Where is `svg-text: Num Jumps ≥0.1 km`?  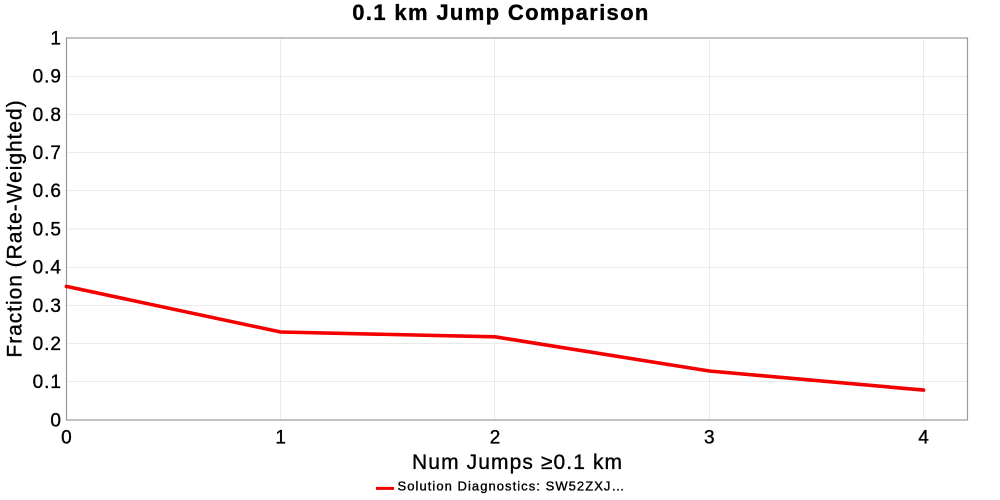
svg-text: Num Jumps ≥0.1 km is located at coordinates (517, 462).